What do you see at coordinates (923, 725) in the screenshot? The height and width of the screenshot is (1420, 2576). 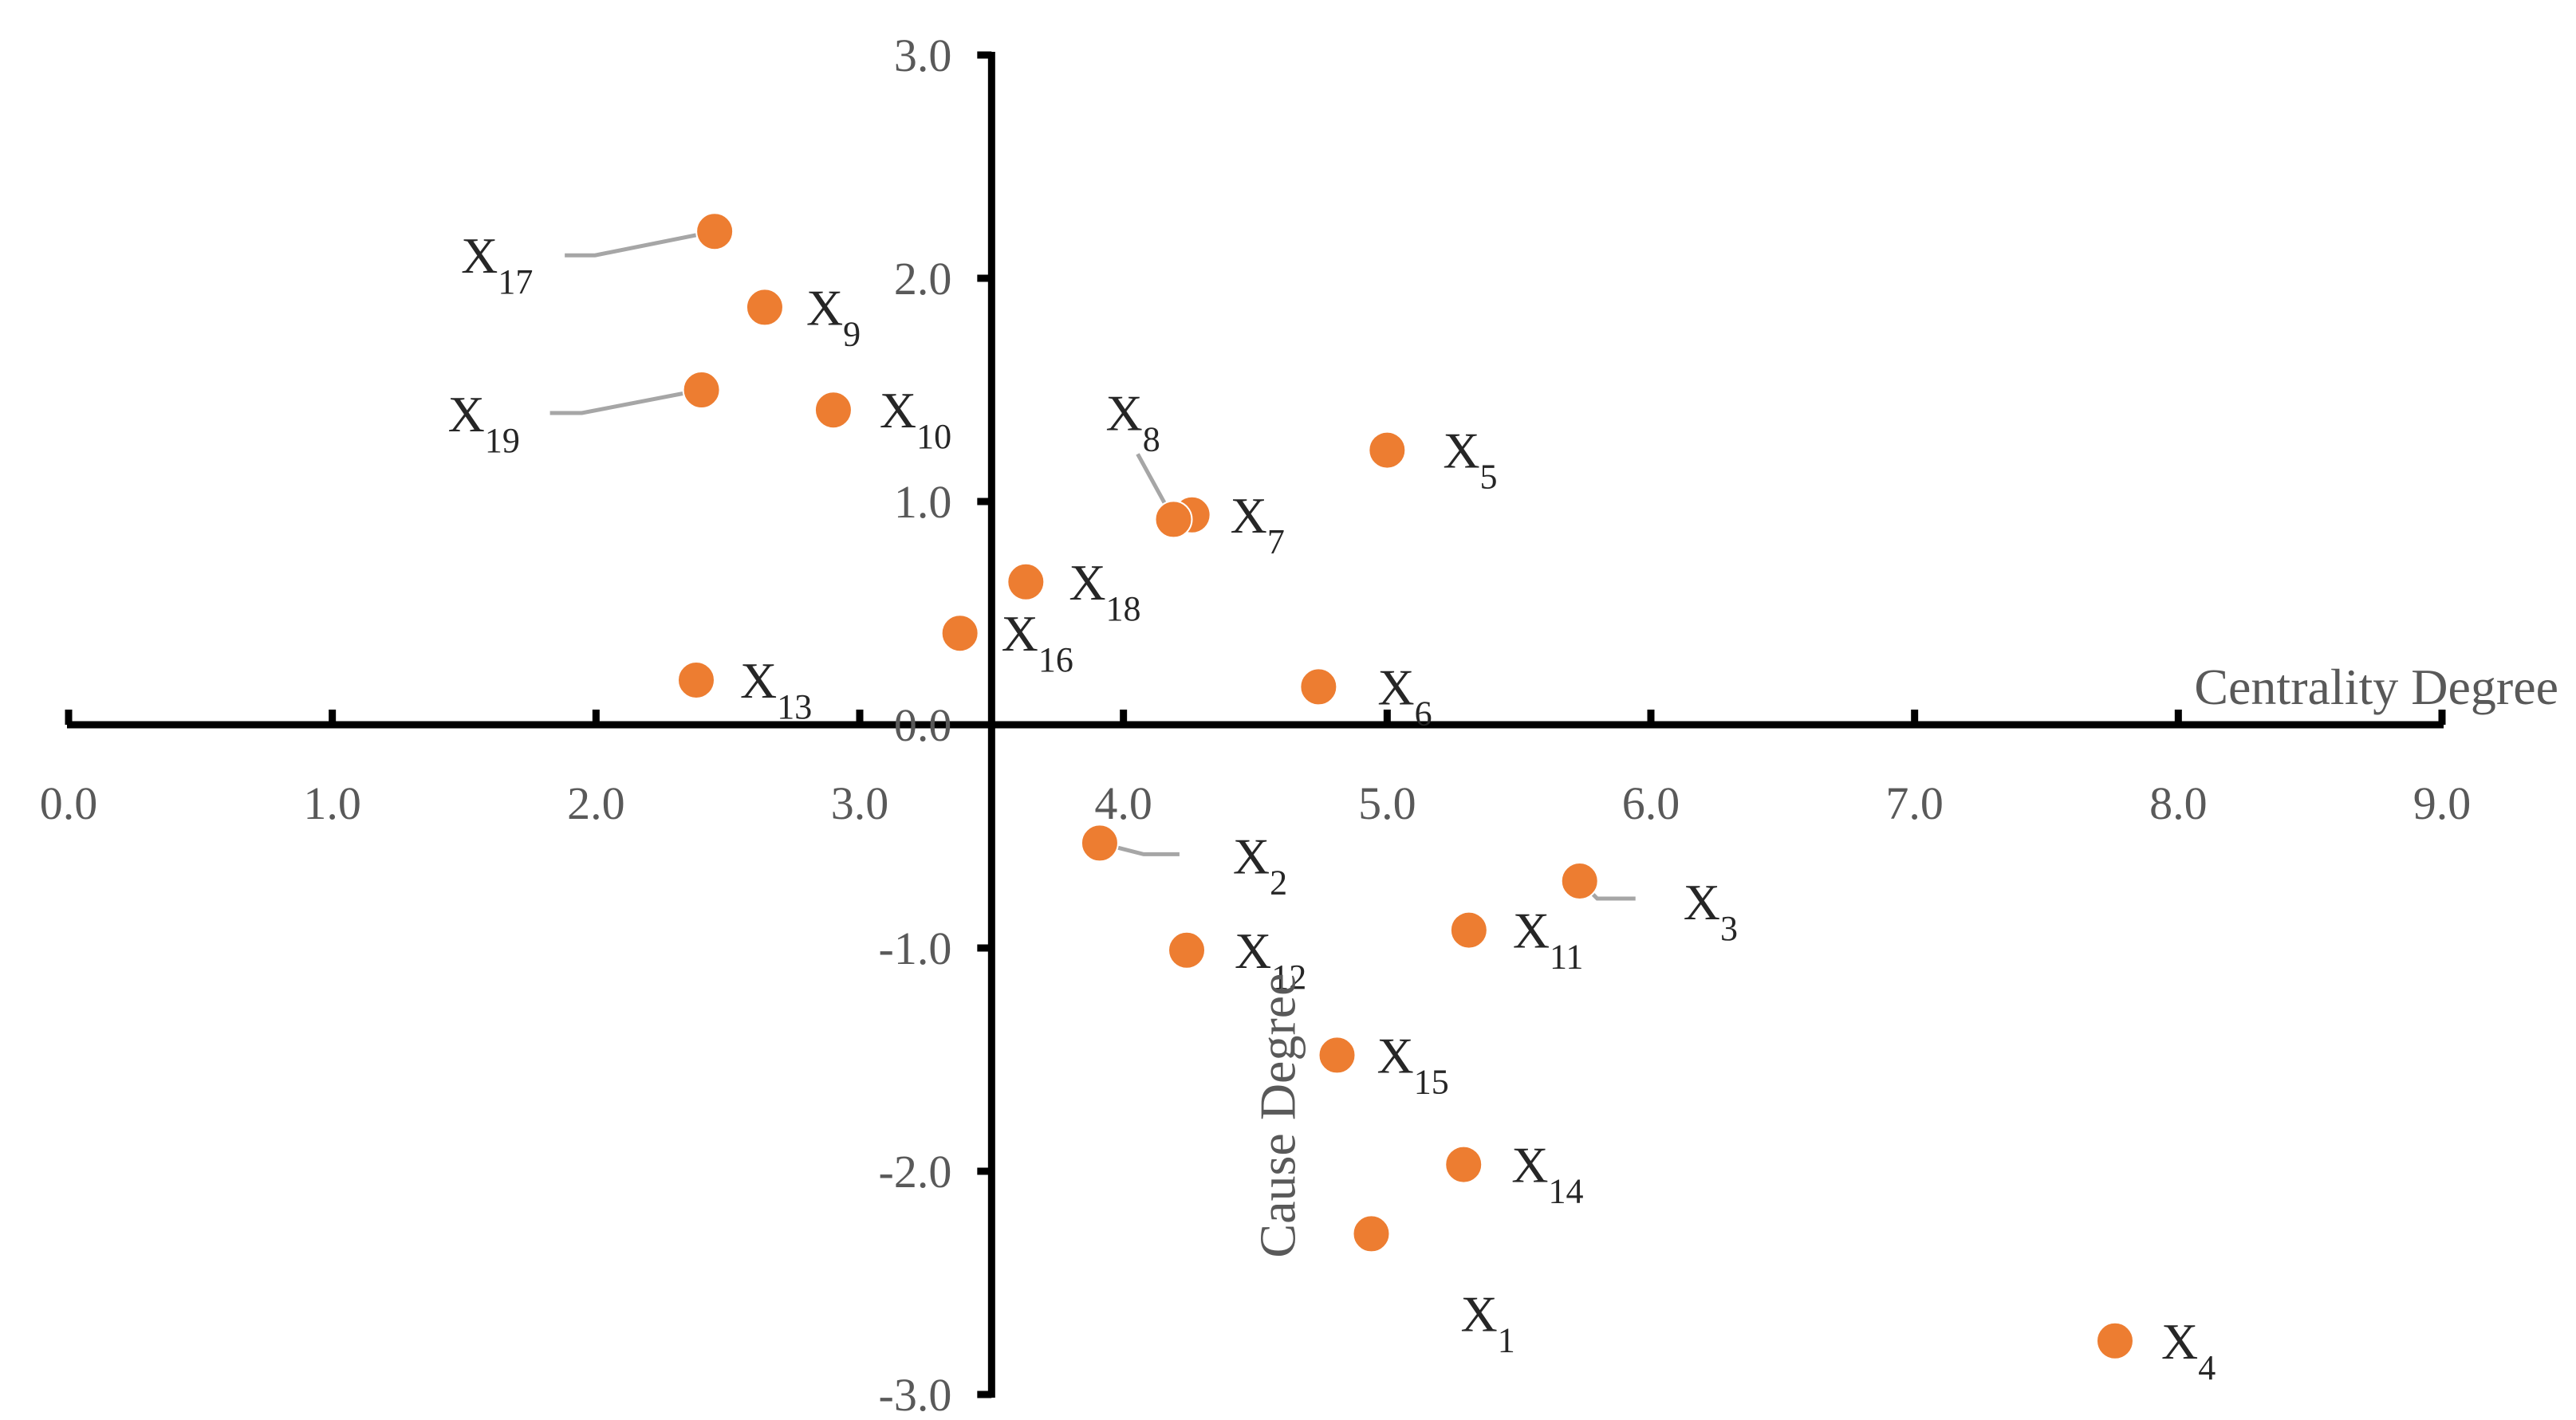 I see `y-tick-label: 0.0` at bounding box center [923, 725].